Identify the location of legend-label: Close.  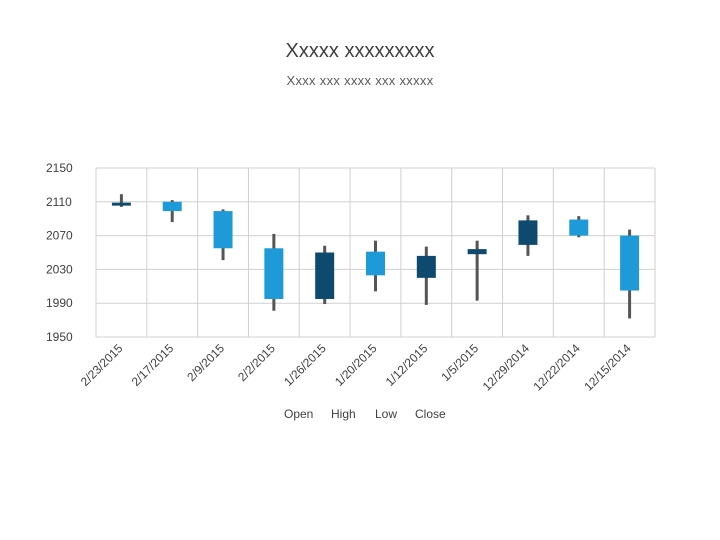
(430, 414).